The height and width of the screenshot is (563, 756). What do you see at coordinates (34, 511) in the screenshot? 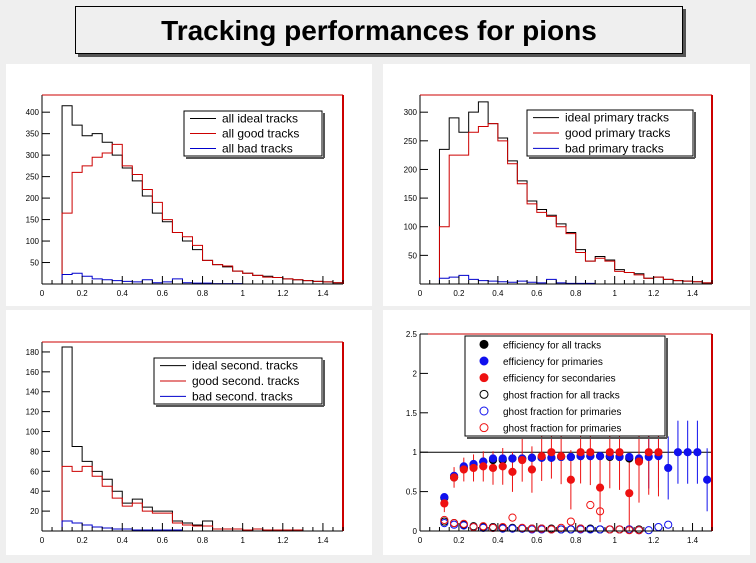
I see `y-tick-label: 20` at bounding box center [34, 511].